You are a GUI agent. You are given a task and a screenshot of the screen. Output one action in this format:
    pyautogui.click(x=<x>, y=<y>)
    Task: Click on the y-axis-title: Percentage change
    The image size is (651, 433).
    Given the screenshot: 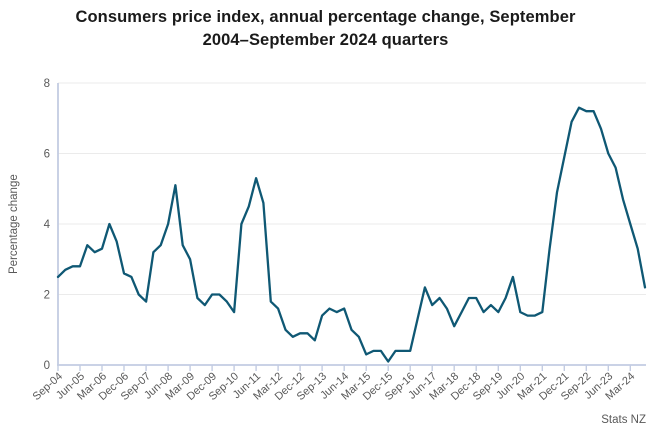 What is the action you would take?
    pyautogui.click(x=14, y=224)
    